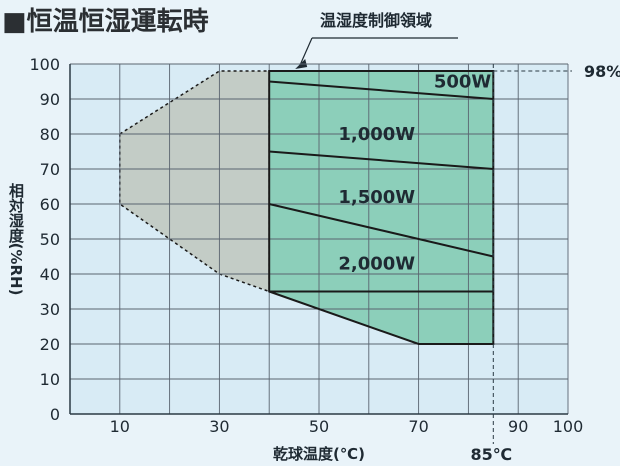 This screenshot has width=620, height=466. Describe the element at coordinates (50, 379) in the screenshot. I see `y-tick-label: 10` at that location.